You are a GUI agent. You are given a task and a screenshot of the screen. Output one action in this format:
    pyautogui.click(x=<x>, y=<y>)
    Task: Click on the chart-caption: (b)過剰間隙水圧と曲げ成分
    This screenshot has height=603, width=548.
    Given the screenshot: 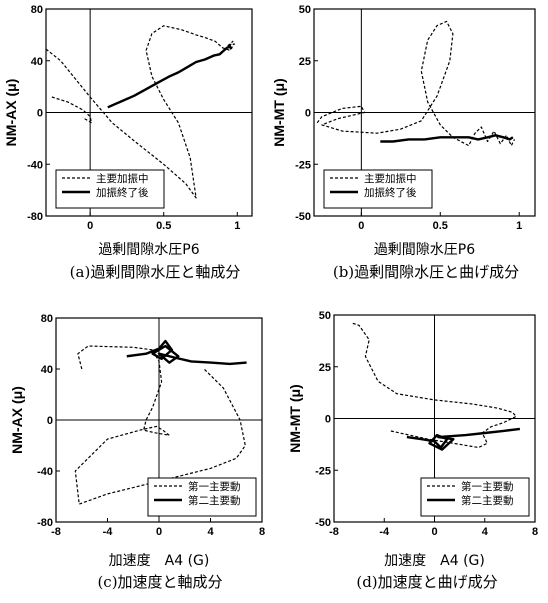 What is the action you would take?
    pyautogui.click(x=426, y=272)
    